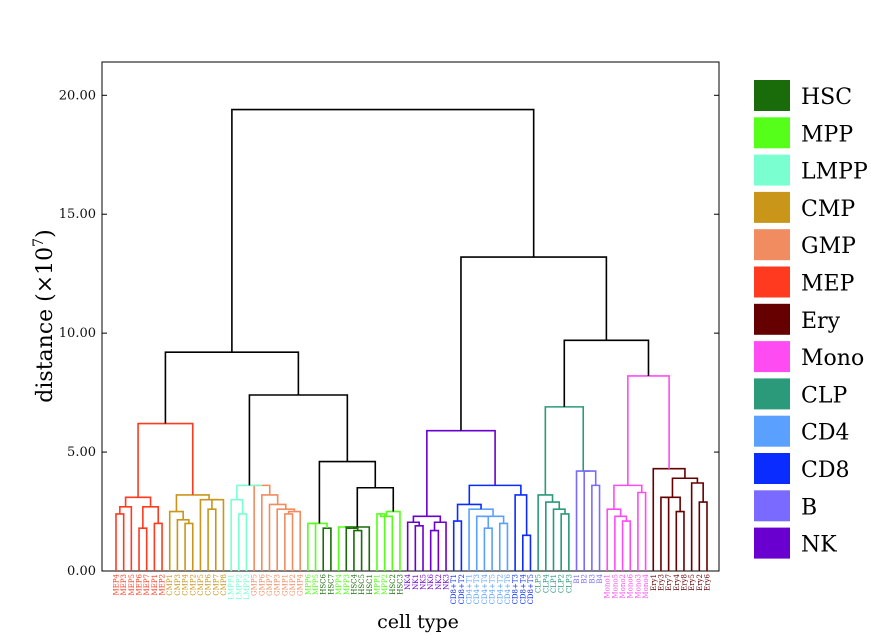 This screenshot has width=871, height=635. Describe the element at coordinates (470, 589) in the screenshot. I see `leaf-label: CD4+T1` at that location.